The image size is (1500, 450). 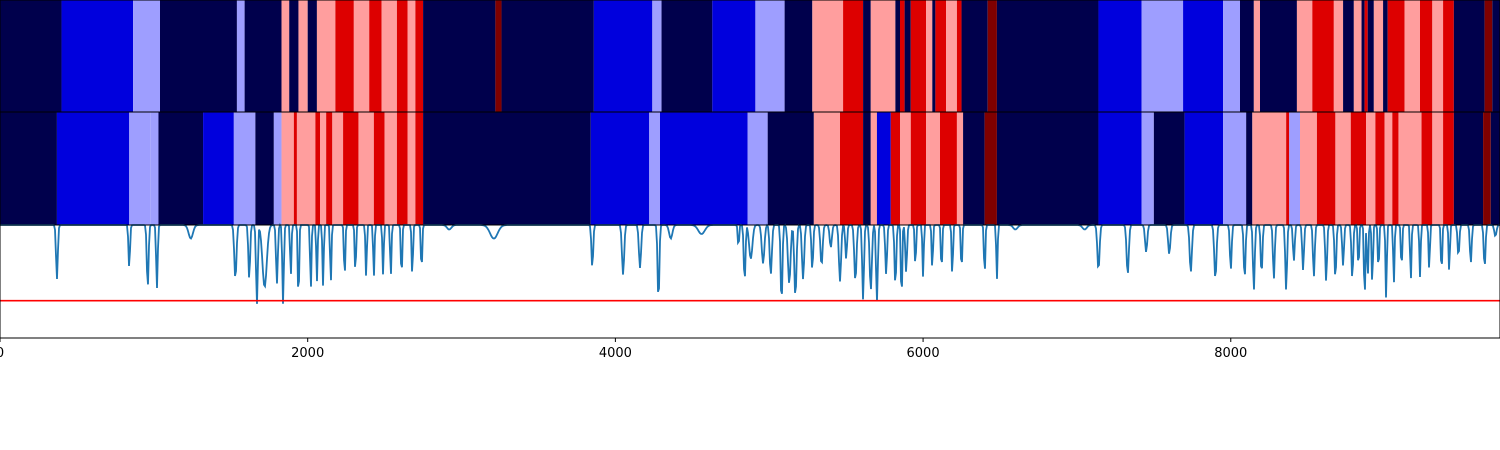 I want to click on x-tick-label: 8000, so click(x=1230, y=353).